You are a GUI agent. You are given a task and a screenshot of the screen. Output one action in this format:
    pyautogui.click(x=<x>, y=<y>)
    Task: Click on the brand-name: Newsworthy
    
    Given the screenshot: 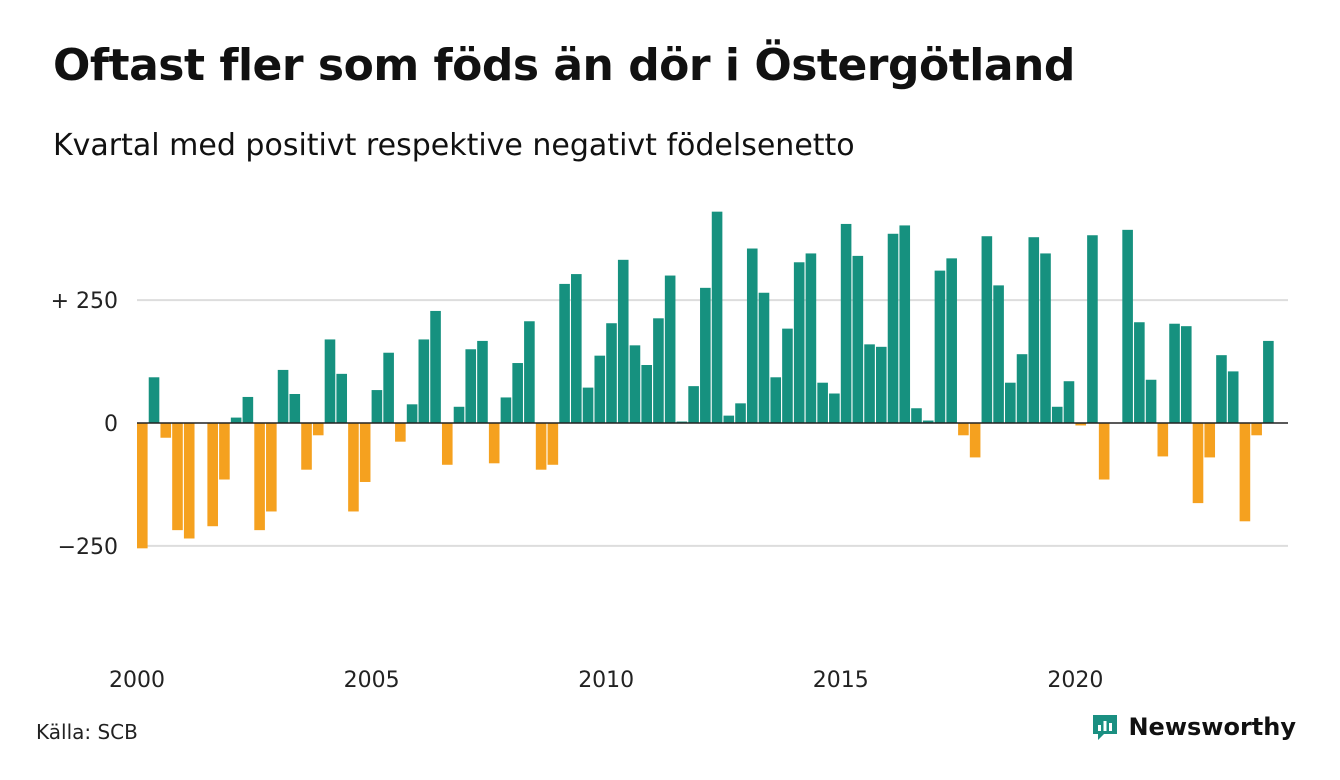 What is the action you would take?
    pyautogui.click(x=1212, y=727)
    